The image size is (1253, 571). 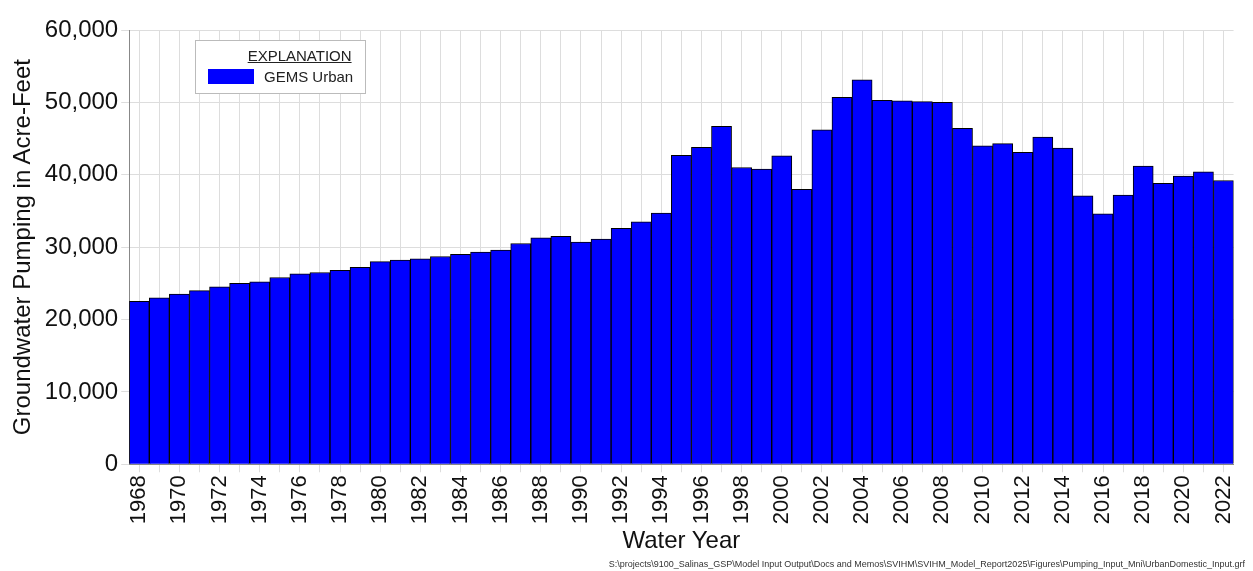 I want to click on x-tick-label: 1968, so click(x=138, y=500).